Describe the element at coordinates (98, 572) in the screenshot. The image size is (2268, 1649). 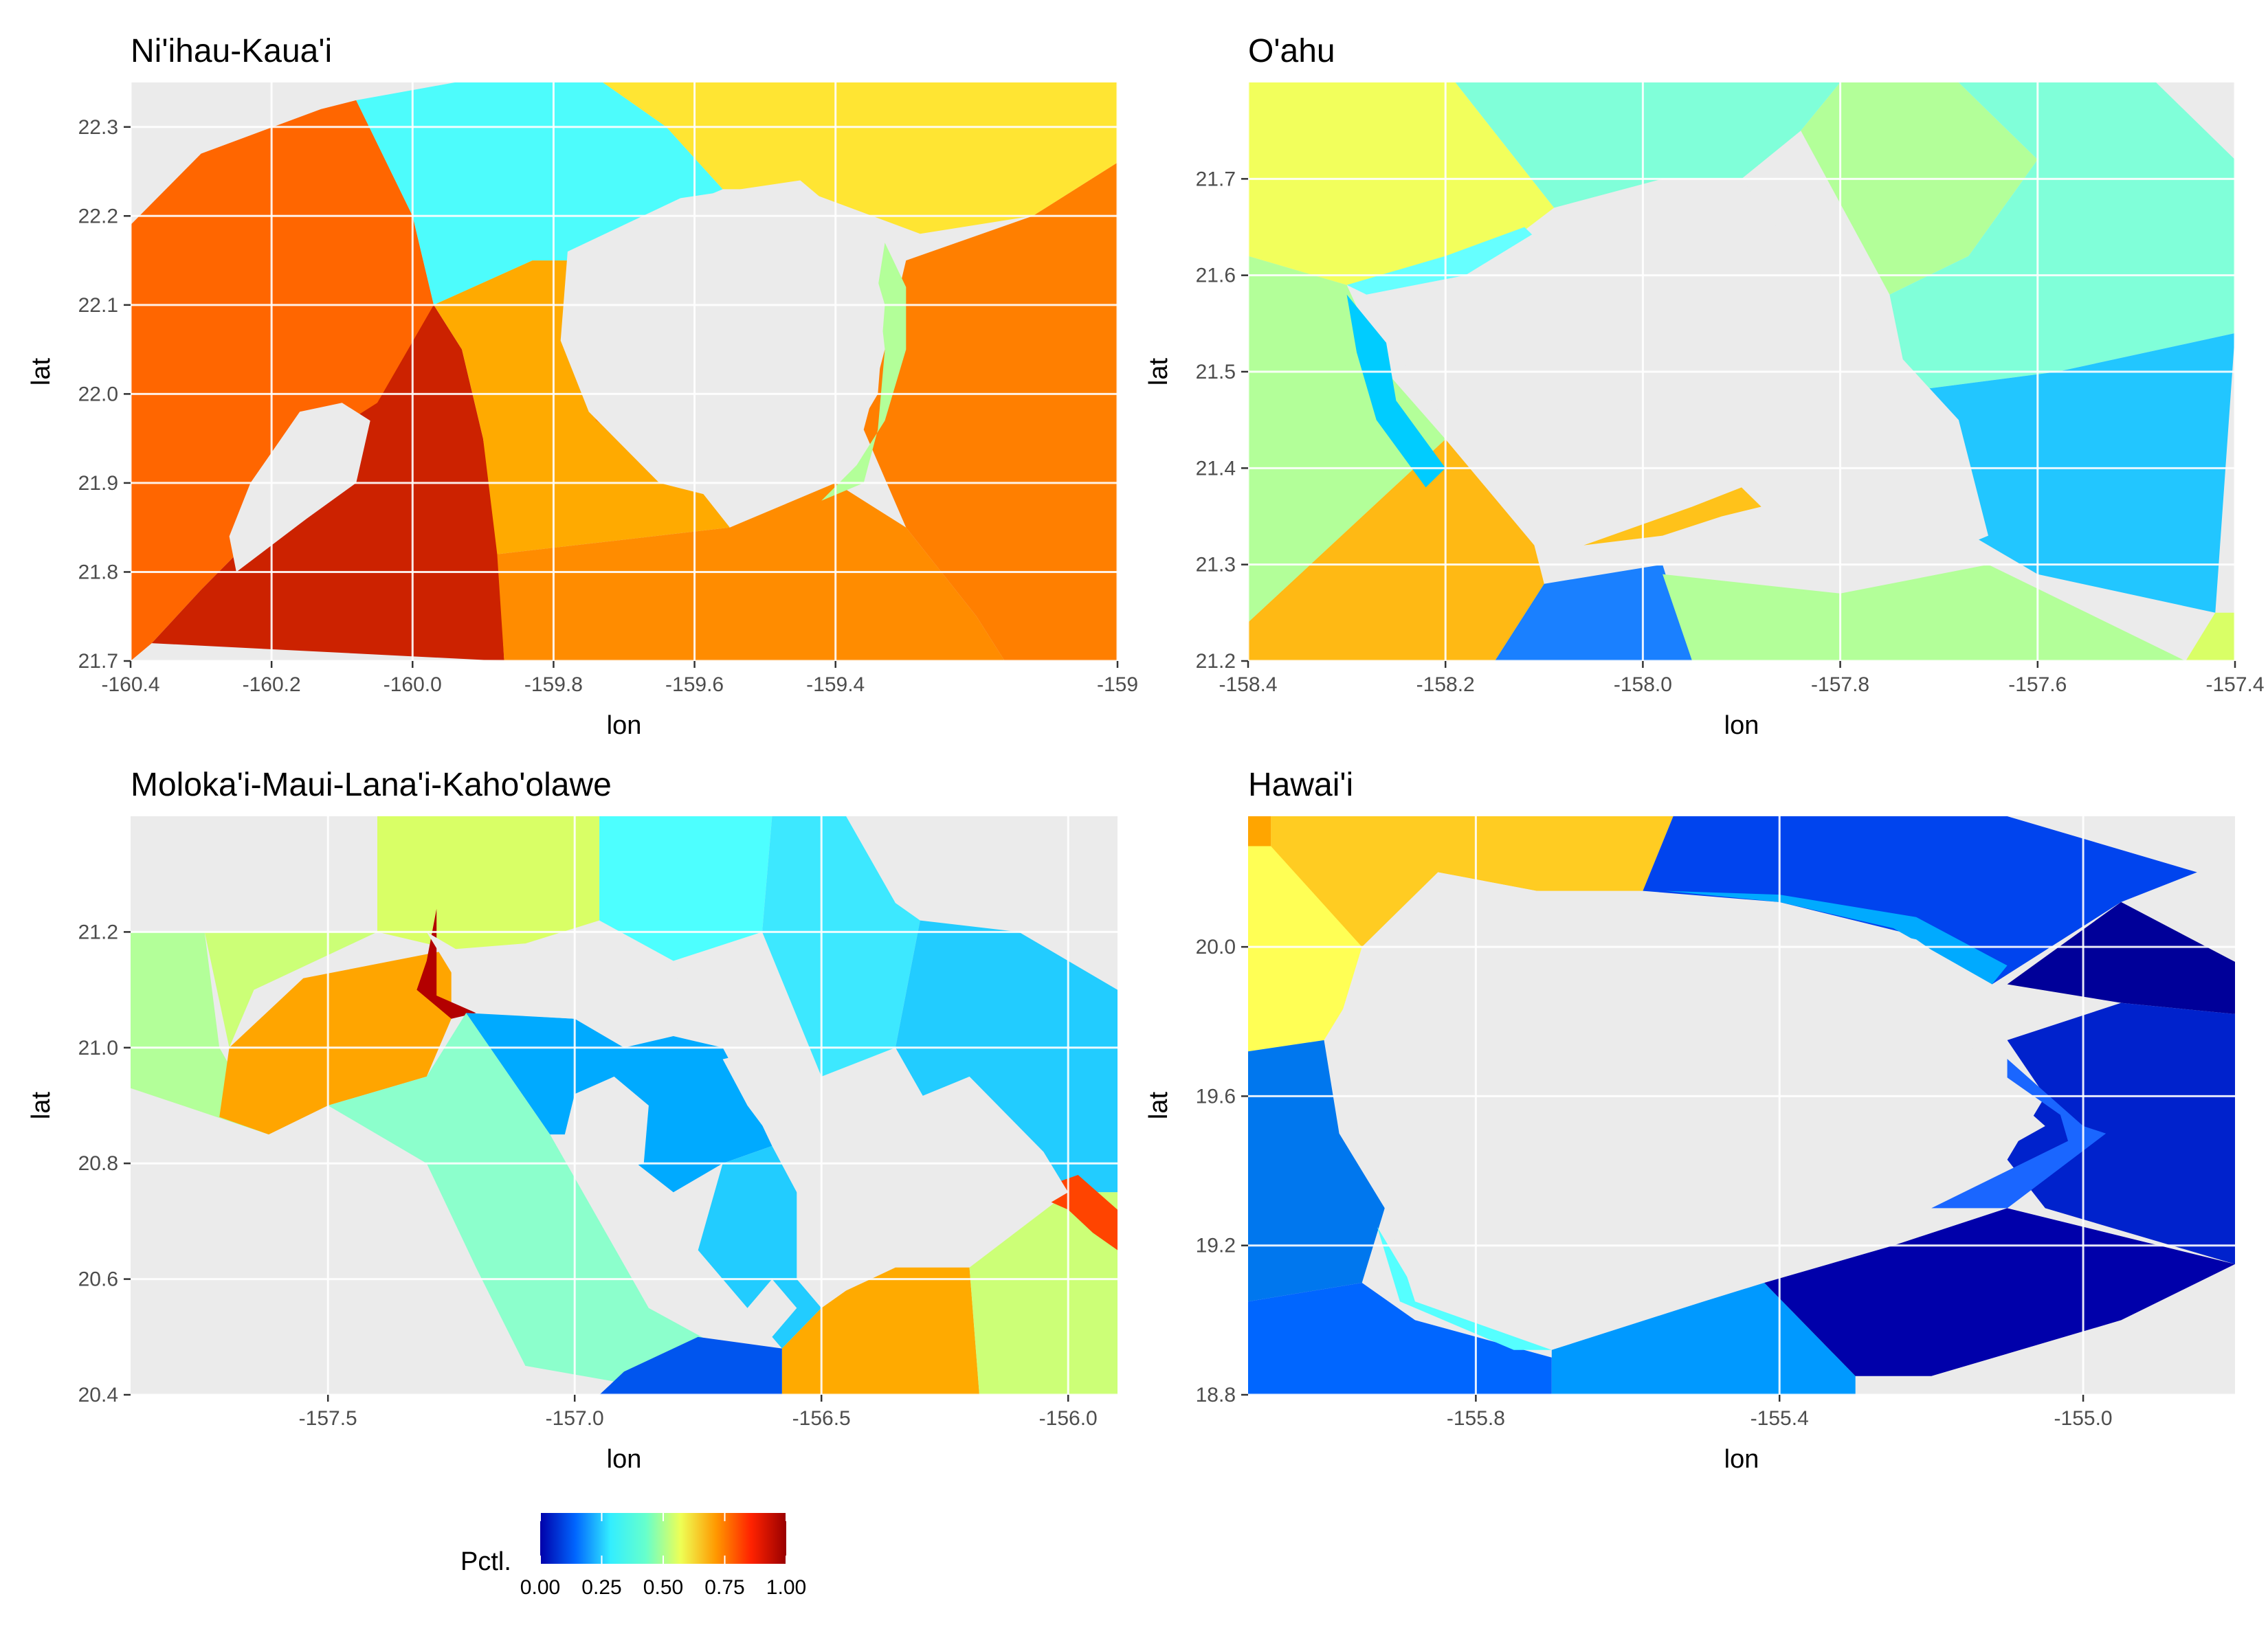
I see `y-tick-label: 21.8` at that location.